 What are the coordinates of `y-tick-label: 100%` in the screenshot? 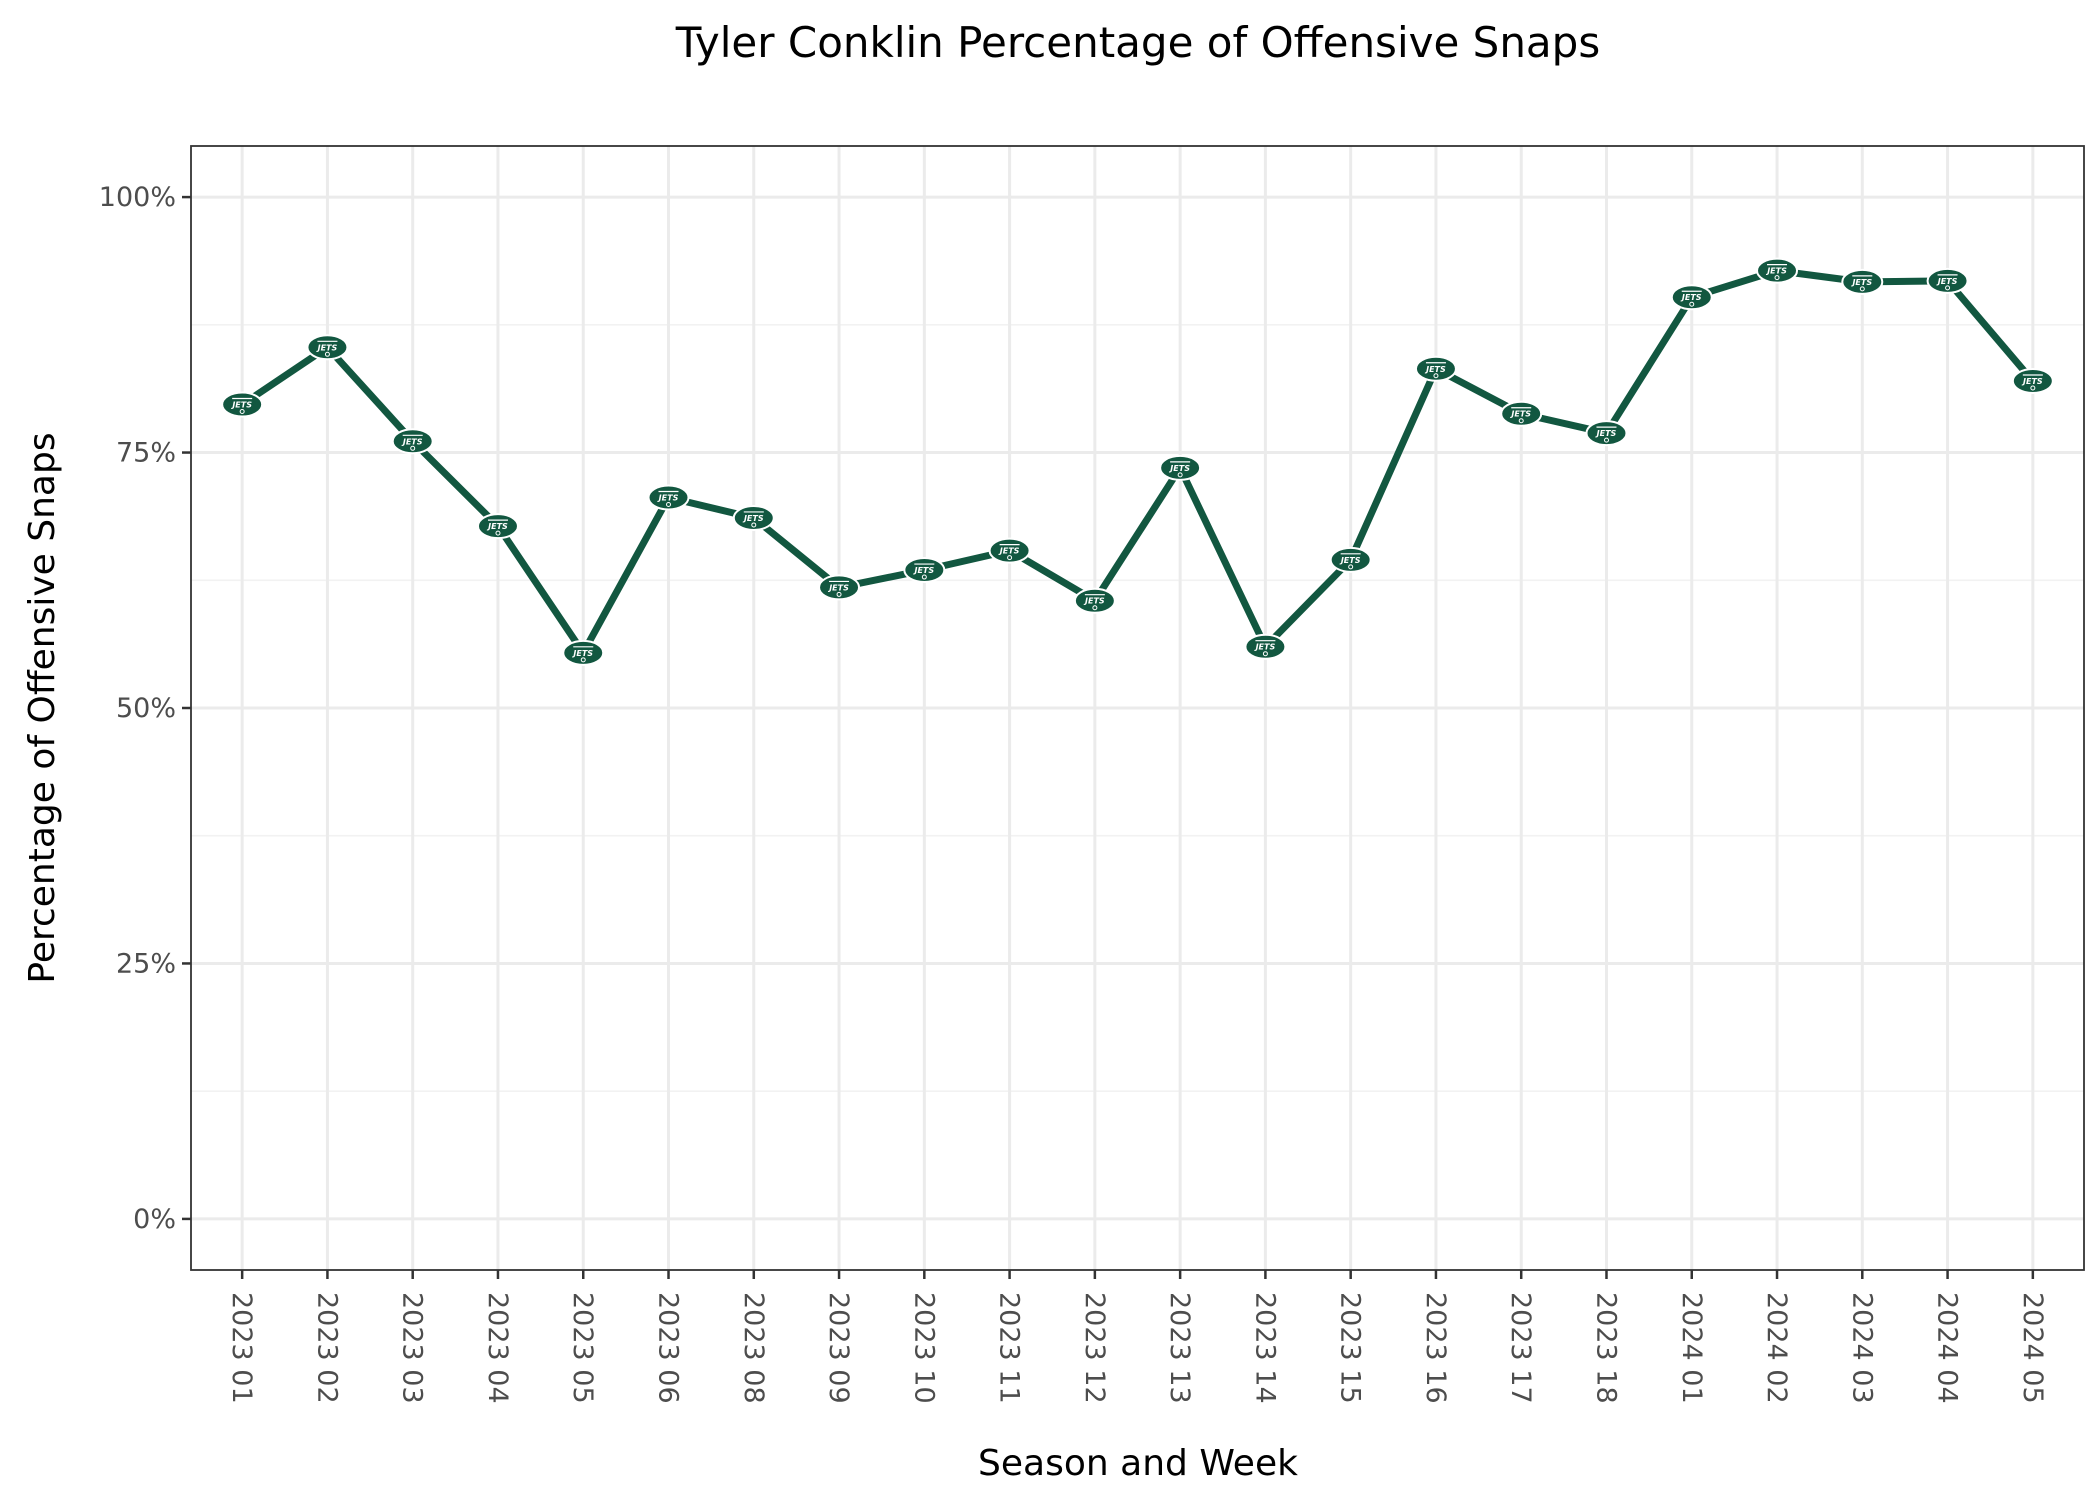 It's located at (137, 197).